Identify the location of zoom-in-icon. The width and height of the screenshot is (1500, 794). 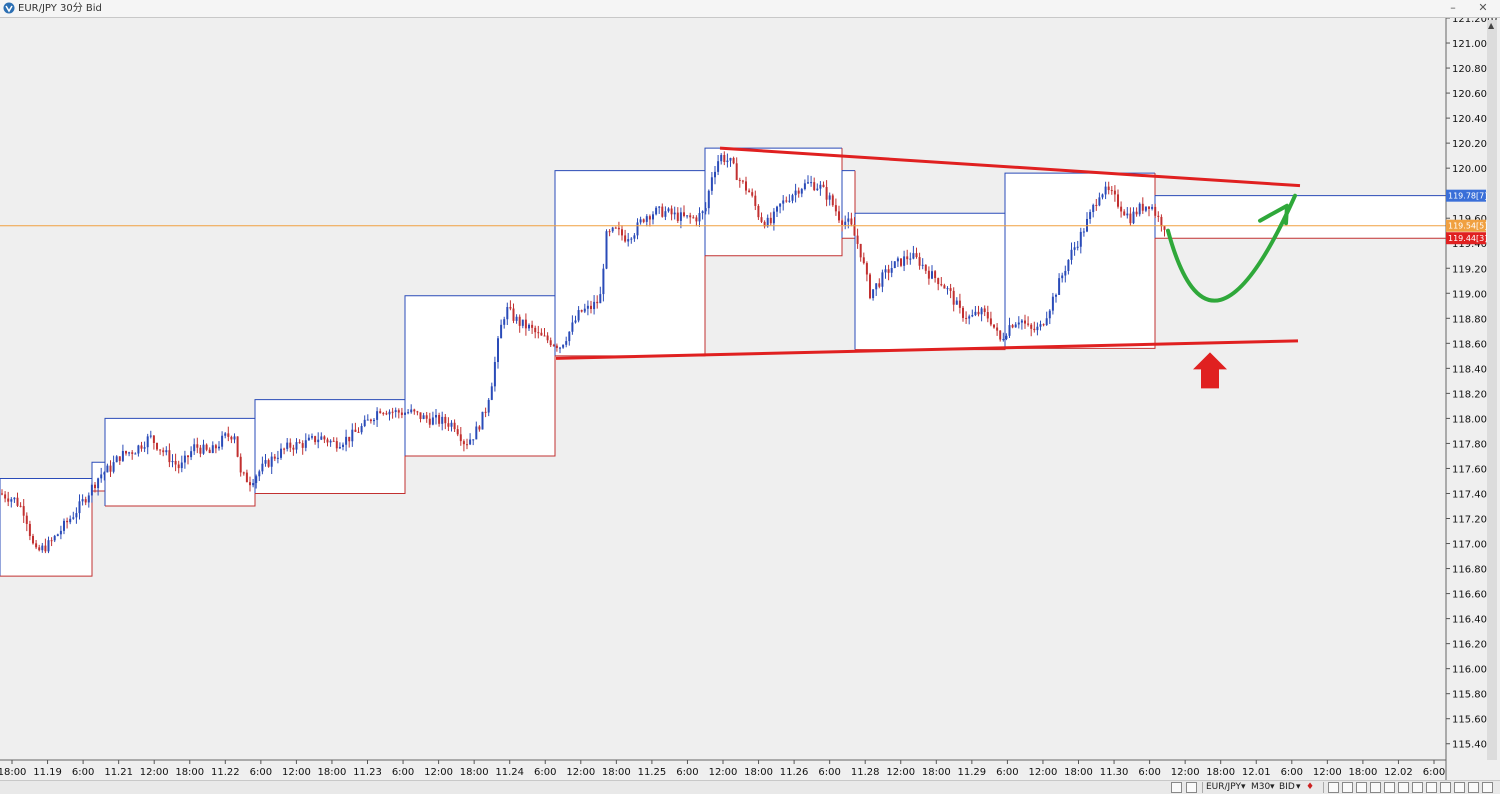
(1389, 787).